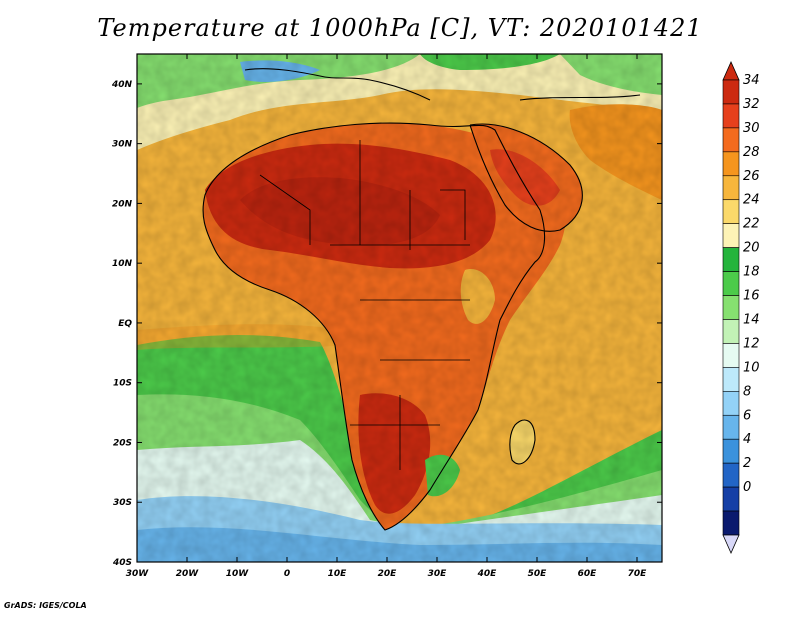  Describe the element at coordinates (125, 324) in the screenshot. I see `lat-tick-label: EQ` at that location.